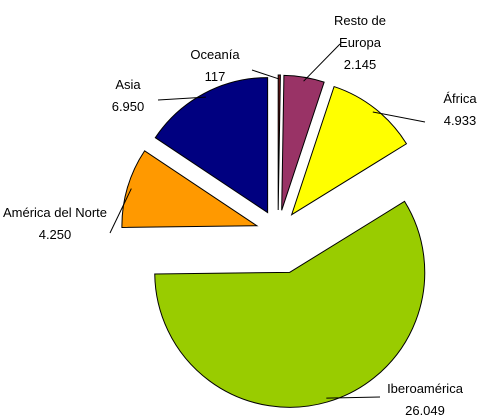 This screenshot has width=489, height=419. What do you see at coordinates (215, 66) in the screenshot?
I see `slice-label: Oceanía 117` at bounding box center [215, 66].